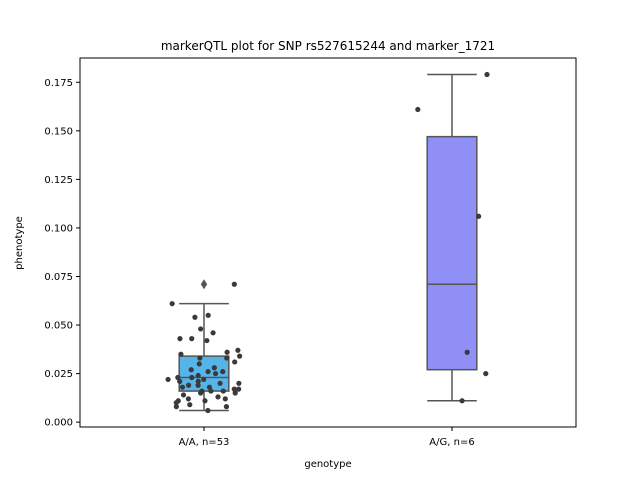  Describe the element at coordinates (204, 442) in the screenshot. I see `x-tick-label: A/A, n=53` at that location.